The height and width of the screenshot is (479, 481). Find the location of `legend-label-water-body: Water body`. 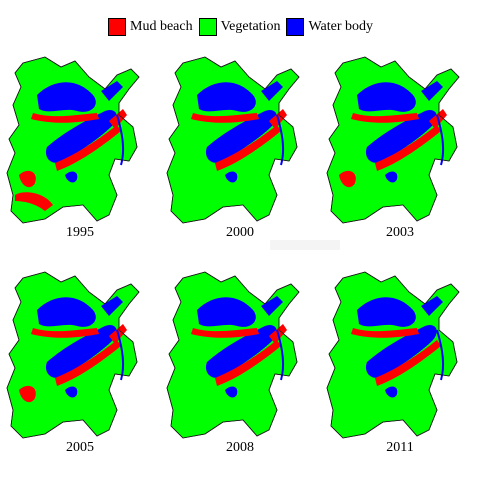

legend-label-water-body: Water body is located at coordinates (341, 26).